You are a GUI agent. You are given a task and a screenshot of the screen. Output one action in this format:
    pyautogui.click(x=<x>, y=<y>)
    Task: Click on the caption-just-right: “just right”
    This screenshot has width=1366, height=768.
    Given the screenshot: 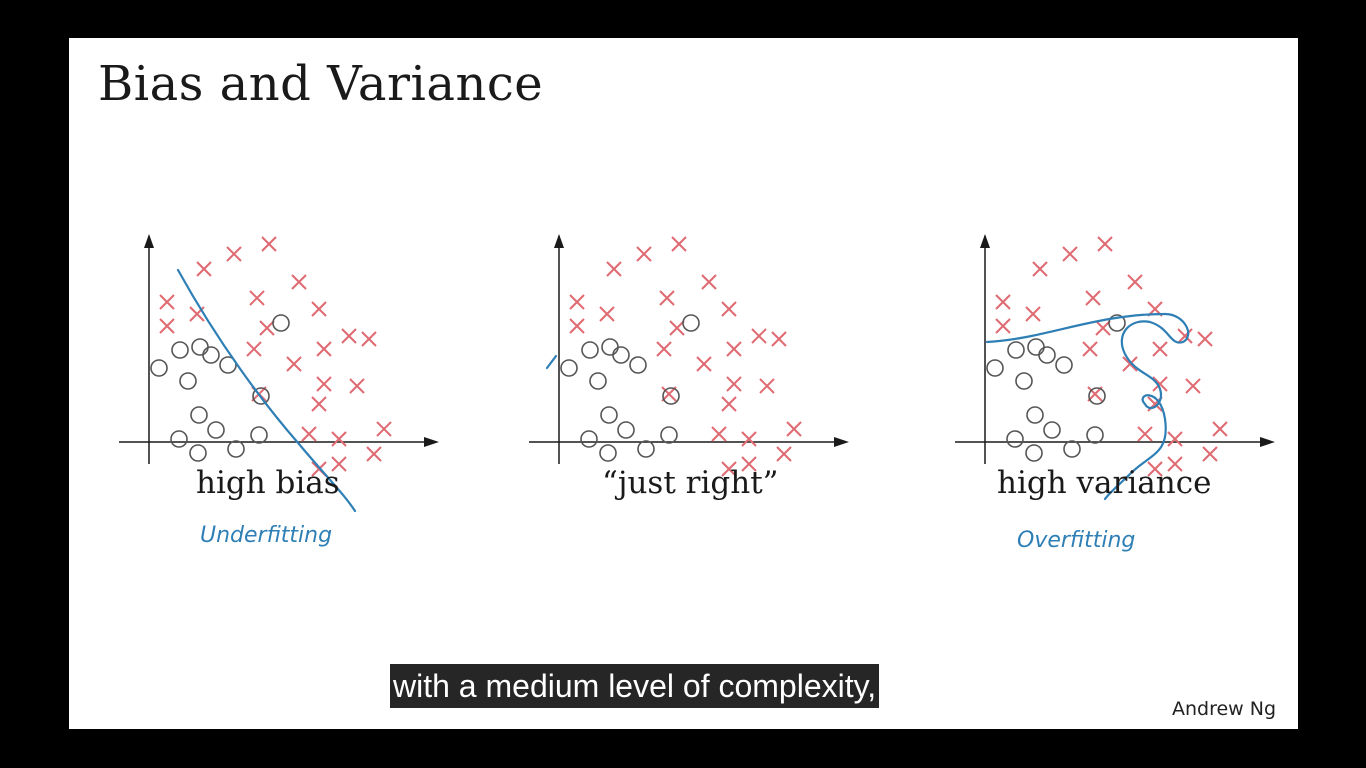 What is the action you would take?
    pyautogui.click(x=690, y=483)
    